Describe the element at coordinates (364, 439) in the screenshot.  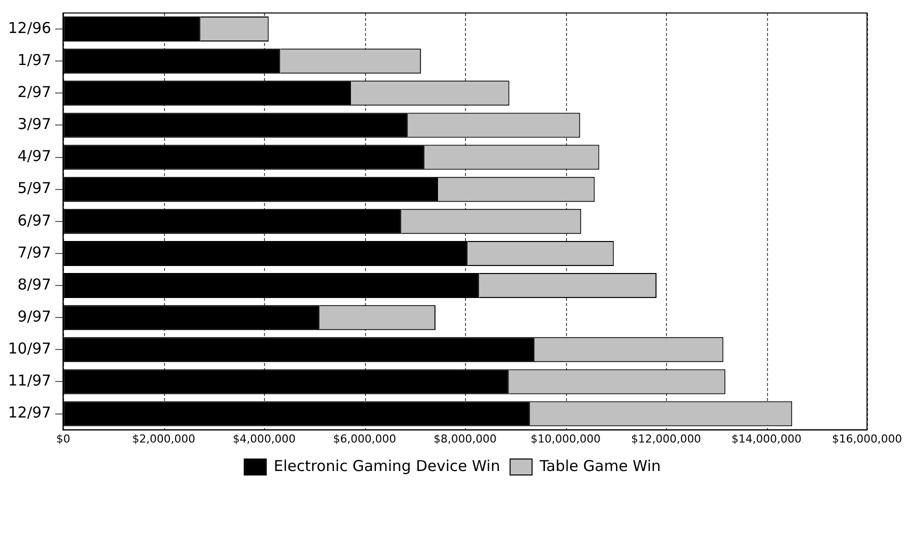
I see `x-tick-label: $6,000,000` at that location.